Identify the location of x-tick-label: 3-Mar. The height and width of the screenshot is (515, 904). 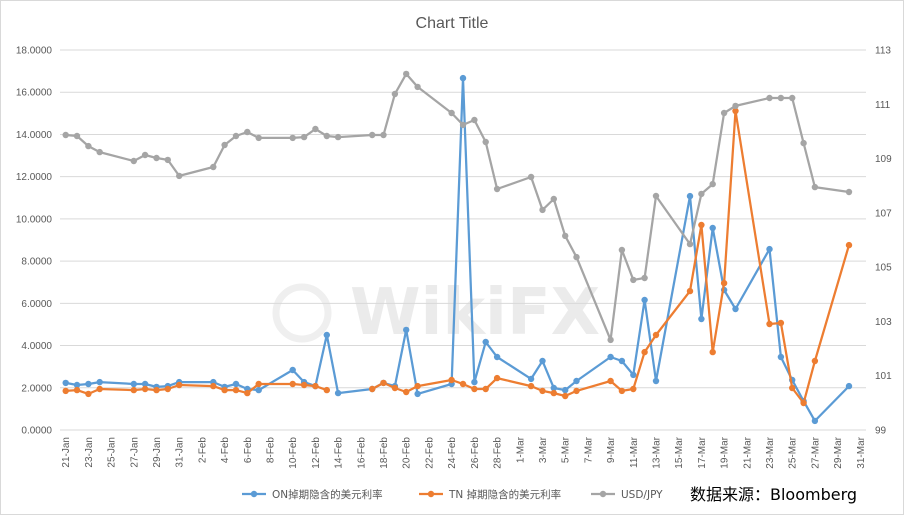
(543, 449).